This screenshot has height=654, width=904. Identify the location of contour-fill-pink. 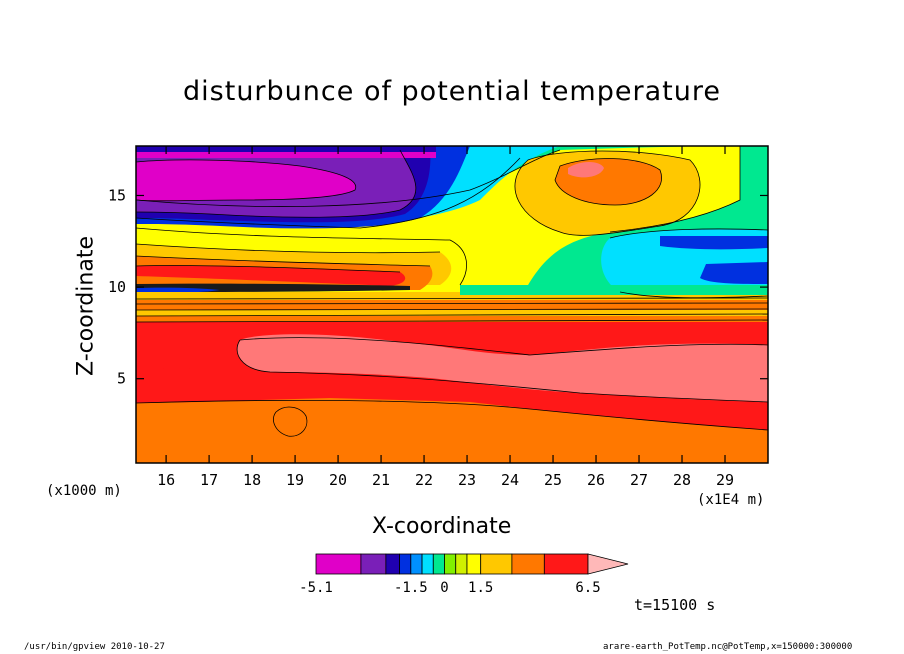
(502, 368).